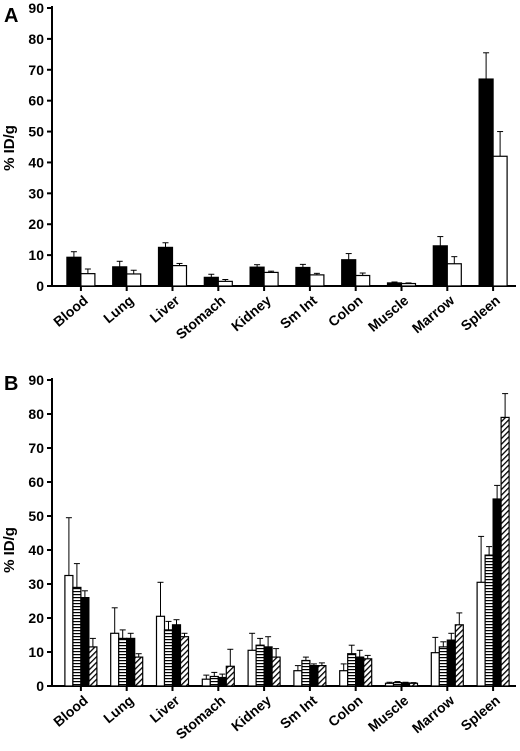  Describe the element at coordinates (11, 16) in the screenshot. I see `panel-a-label: A` at that location.